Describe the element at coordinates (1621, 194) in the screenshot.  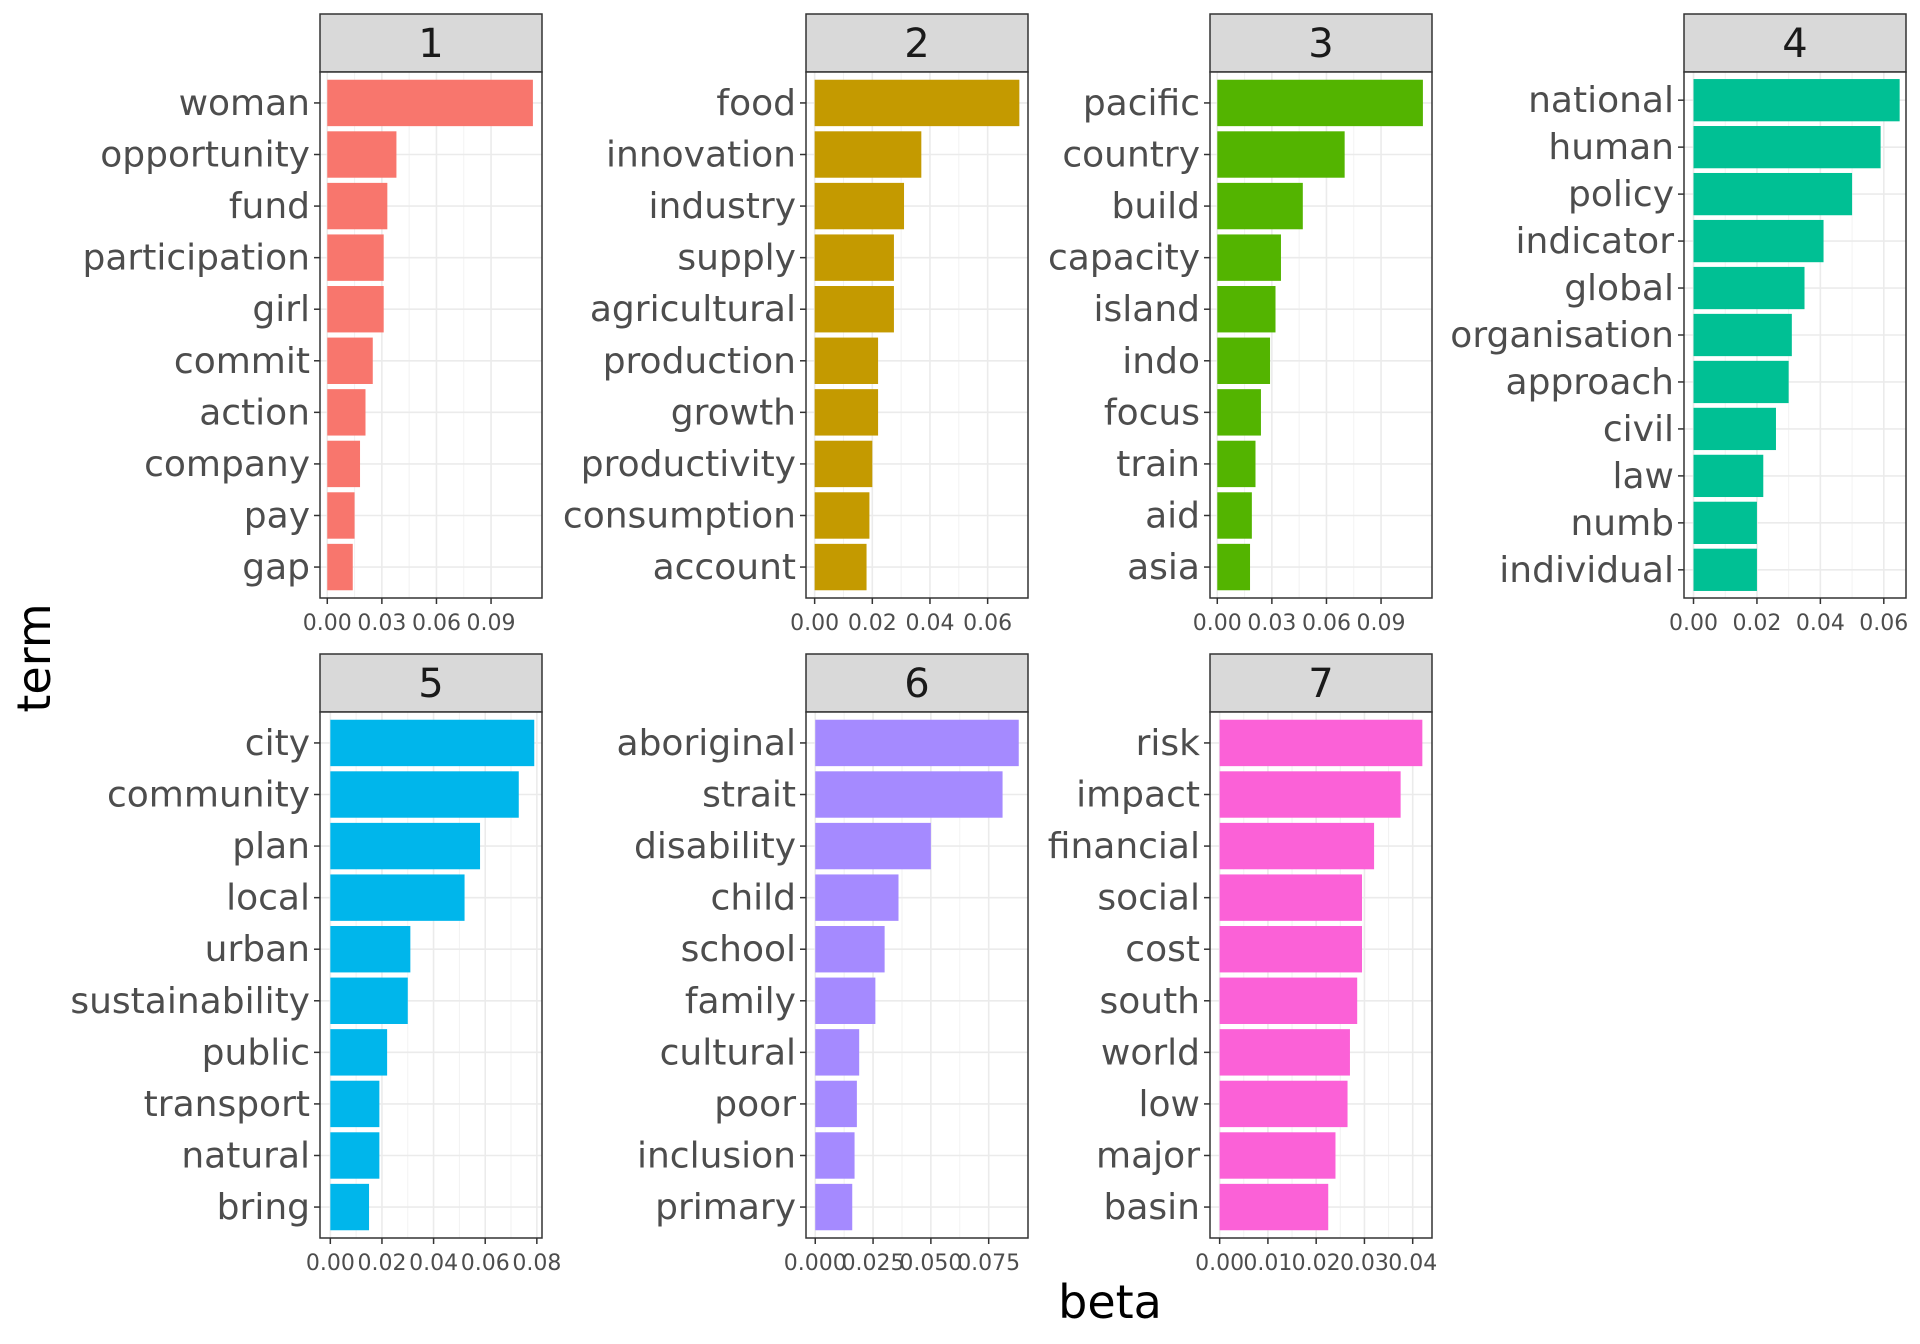
I see `term-label-policy: policy` at that location.